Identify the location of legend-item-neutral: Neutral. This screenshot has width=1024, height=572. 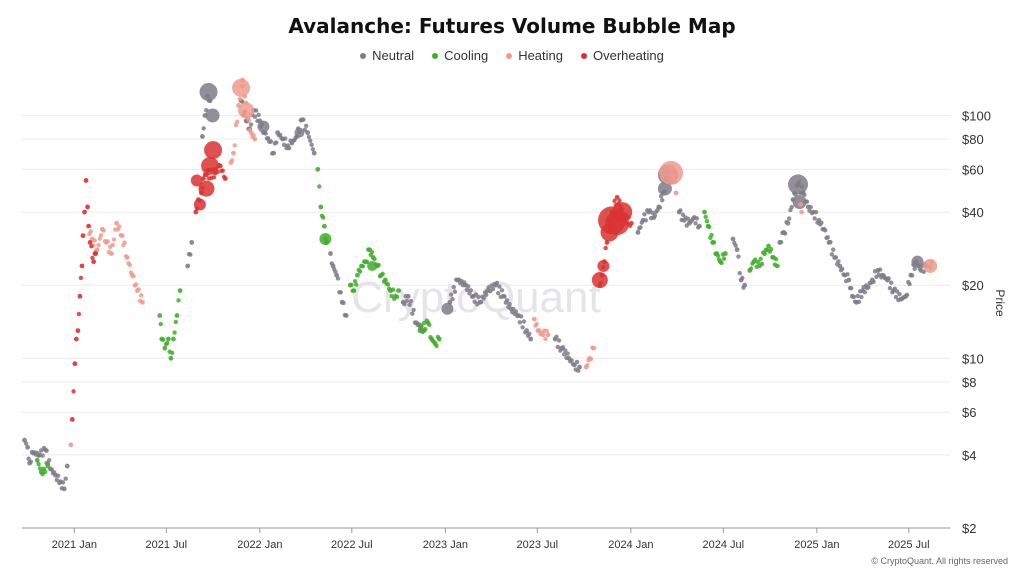
(387, 55).